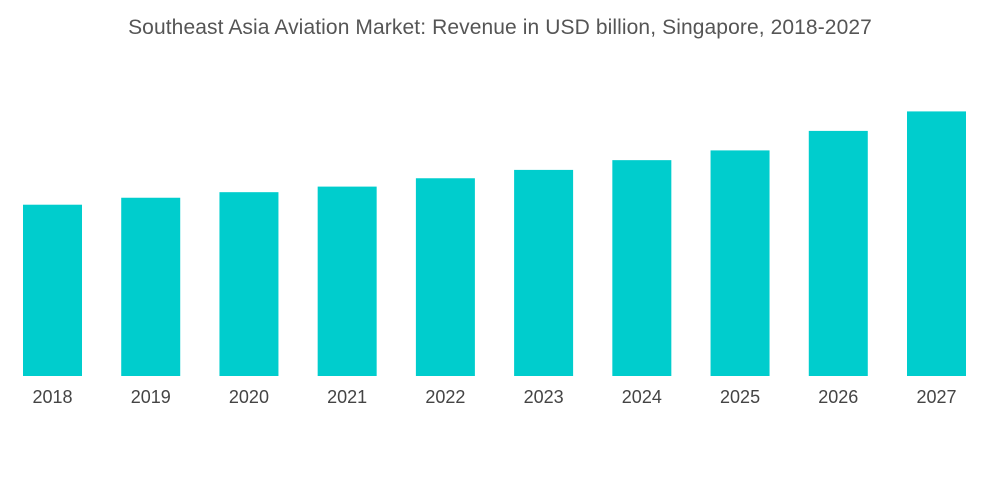 Image resolution: width=1000 pixels, height=504 pixels. What do you see at coordinates (740, 397) in the screenshot?
I see `x-tick-label-2025: 2025` at bounding box center [740, 397].